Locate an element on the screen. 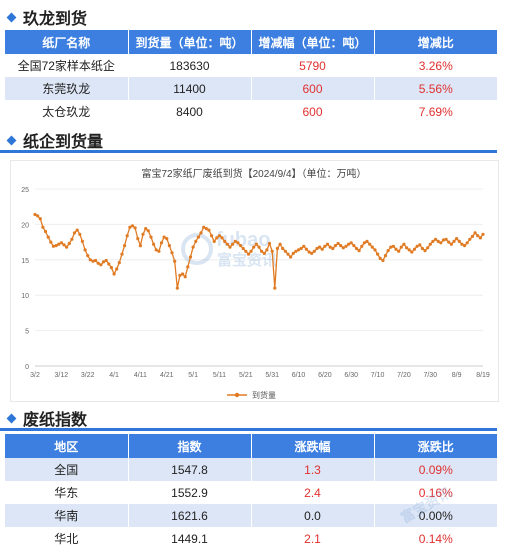 The image size is (506, 552). chart-legend: 到货量 is located at coordinates (251, 395).